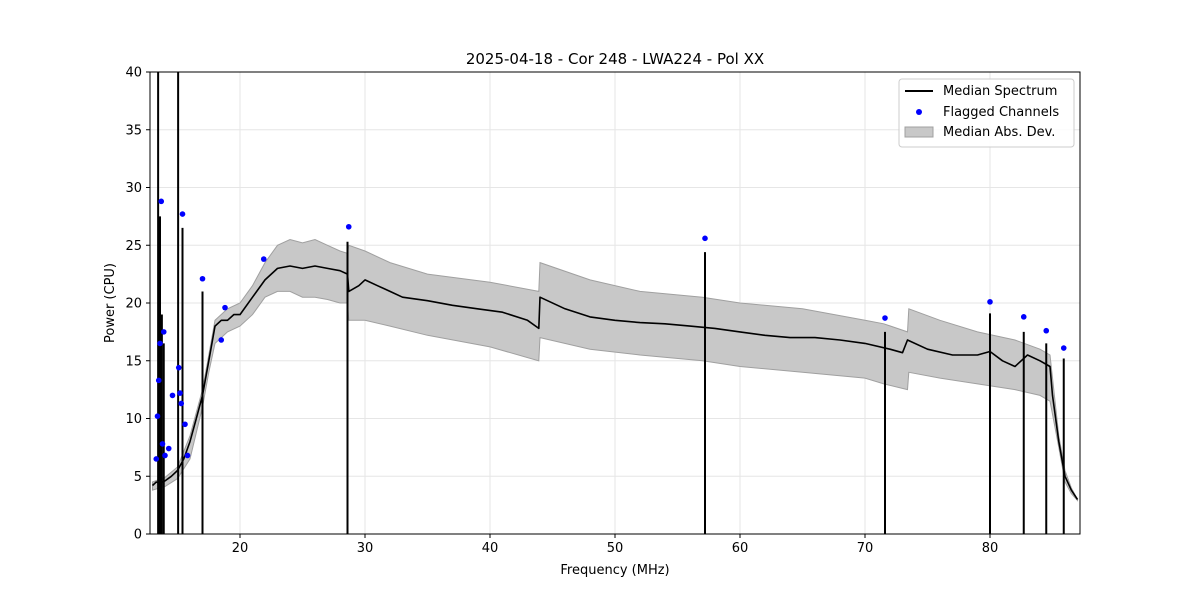 The width and height of the screenshot is (1200, 600). I want to click on x-tick-label: 70, so click(865, 548).